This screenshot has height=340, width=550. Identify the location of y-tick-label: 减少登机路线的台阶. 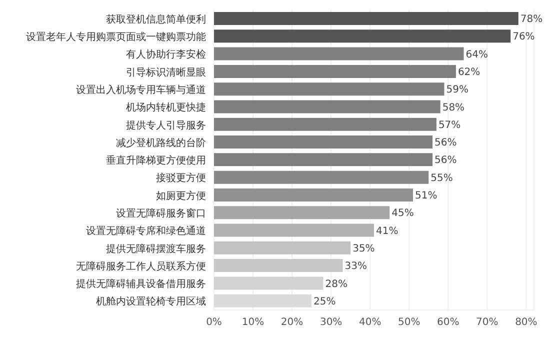
(161, 142).